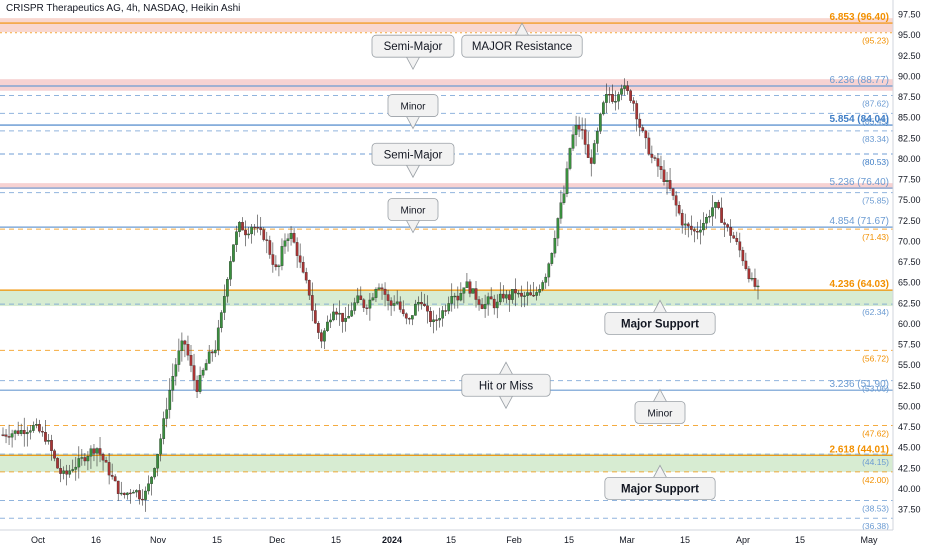 This screenshot has height=550, width=932. What do you see at coordinates (909, 427) in the screenshot?
I see `price-tick-label: 47.50` at bounding box center [909, 427].